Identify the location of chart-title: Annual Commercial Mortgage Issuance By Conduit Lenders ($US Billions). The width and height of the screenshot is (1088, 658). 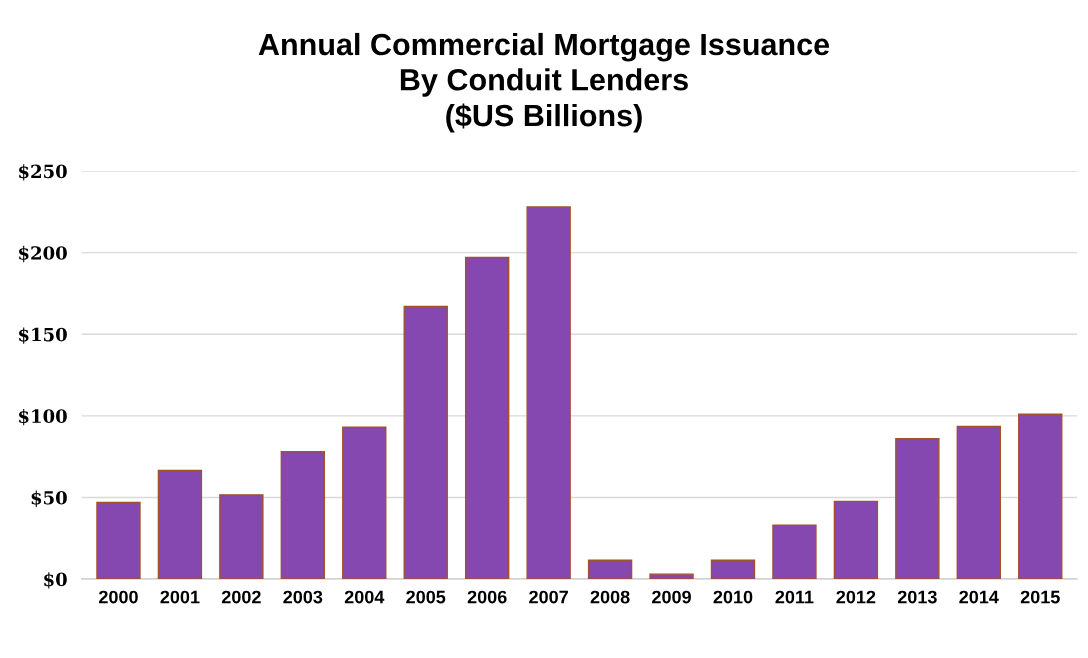
(544, 82).